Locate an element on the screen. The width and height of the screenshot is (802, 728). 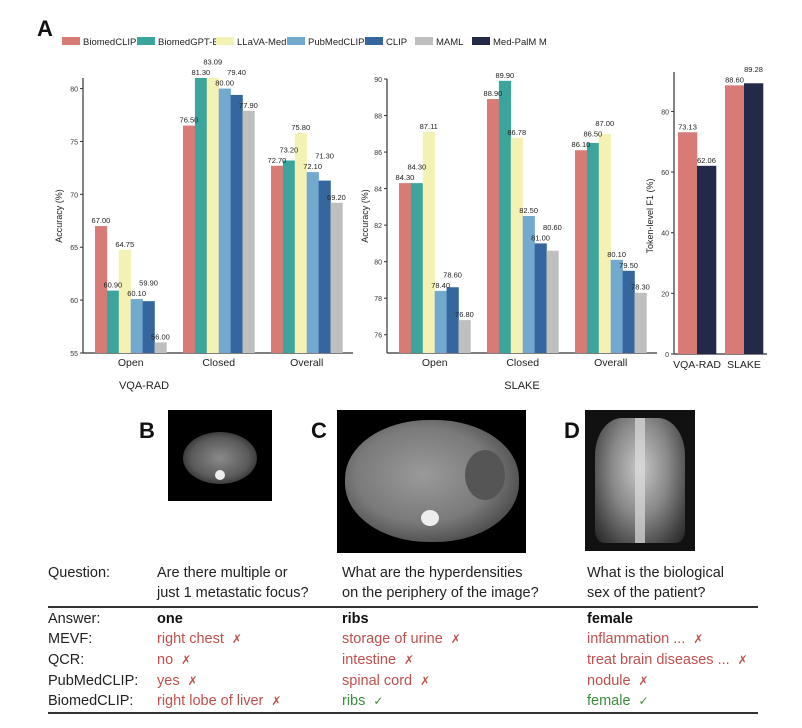
bar-value-label: 84.30 is located at coordinates (405, 177).